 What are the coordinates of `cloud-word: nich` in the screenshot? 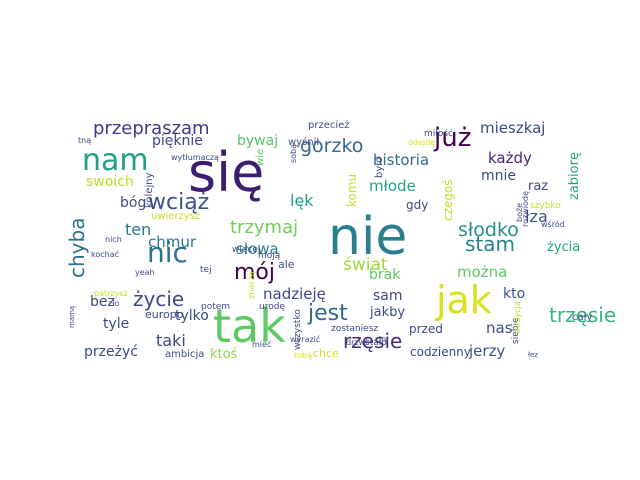 It's located at (113, 239).